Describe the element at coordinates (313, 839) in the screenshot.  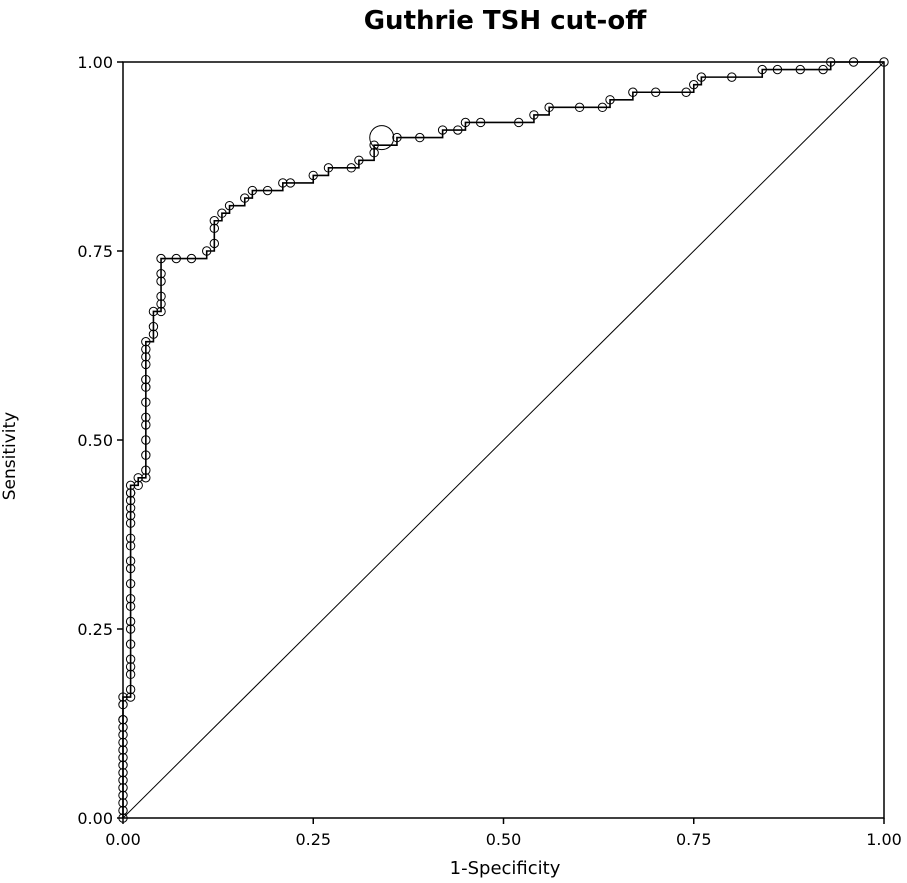
I see `x-tick-label: 0.25` at that location.